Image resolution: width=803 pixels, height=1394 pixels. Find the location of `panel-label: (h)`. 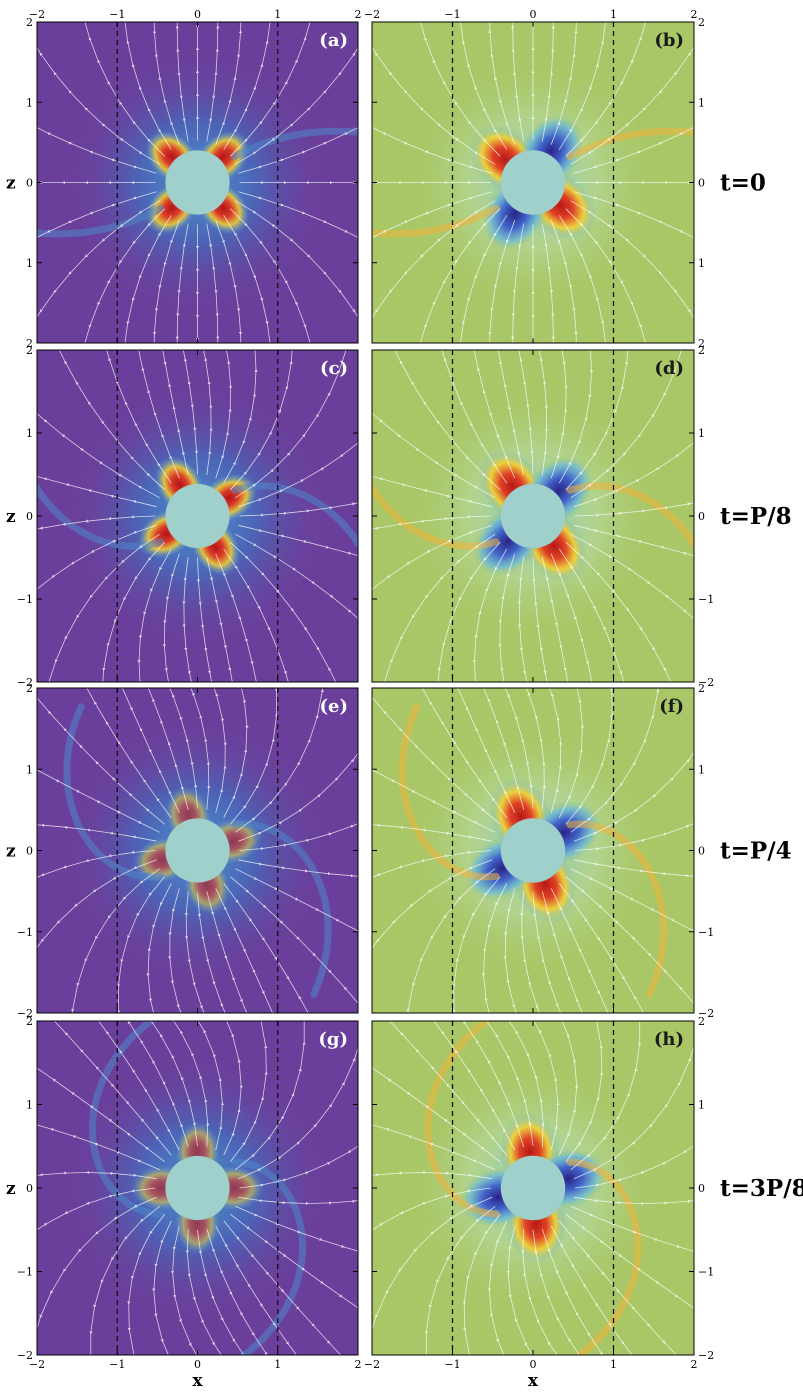

panel-label: (h) is located at coordinates (669, 1039).